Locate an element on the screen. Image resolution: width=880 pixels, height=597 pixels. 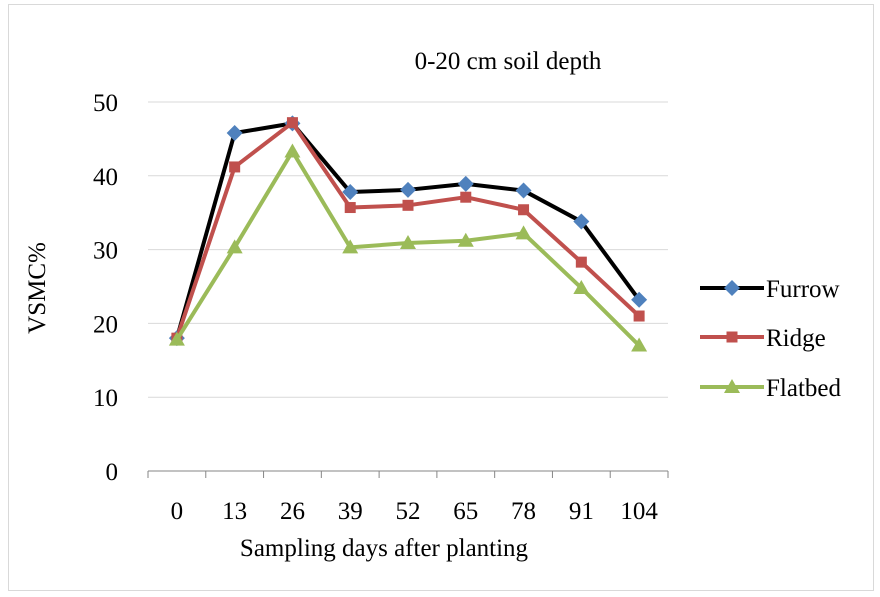
x-axis-label: Sampling days after planting is located at coordinates (384, 548).